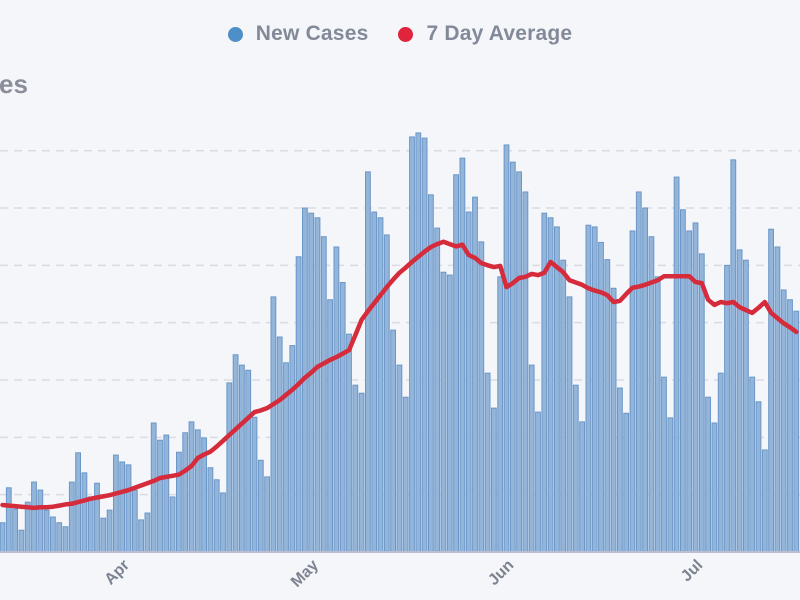 This screenshot has width=800, height=600. Describe the element at coordinates (485, 34) in the screenshot. I see `legend-item-7-day-average: 7 Day Average` at that location.